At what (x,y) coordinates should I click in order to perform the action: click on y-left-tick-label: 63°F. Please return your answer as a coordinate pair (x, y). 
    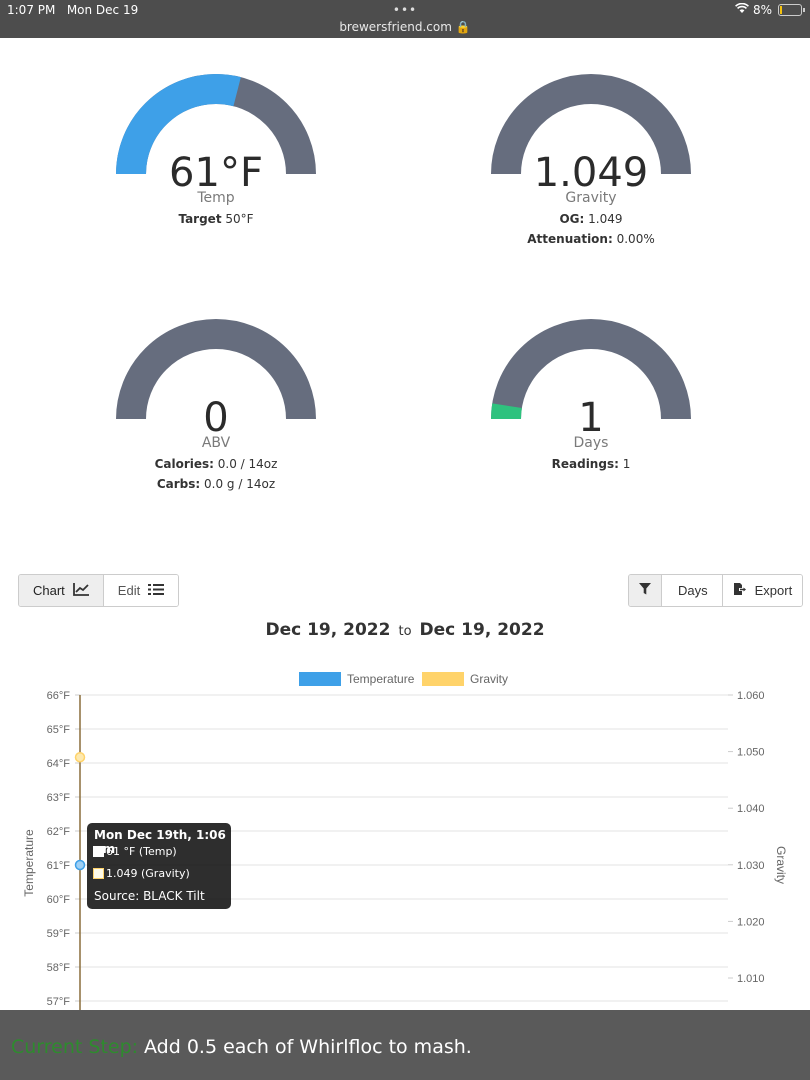
    Looking at the image, I should click on (59, 798).